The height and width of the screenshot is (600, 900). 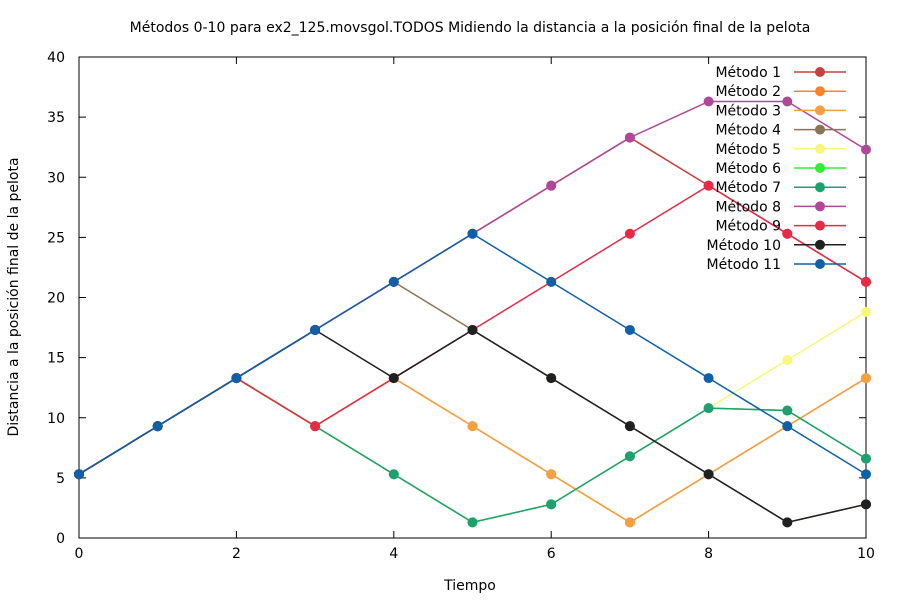 What do you see at coordinates (236, 554) in the screenshot?
I see `x-tick-label: 2` at bounding box center [236, 554].